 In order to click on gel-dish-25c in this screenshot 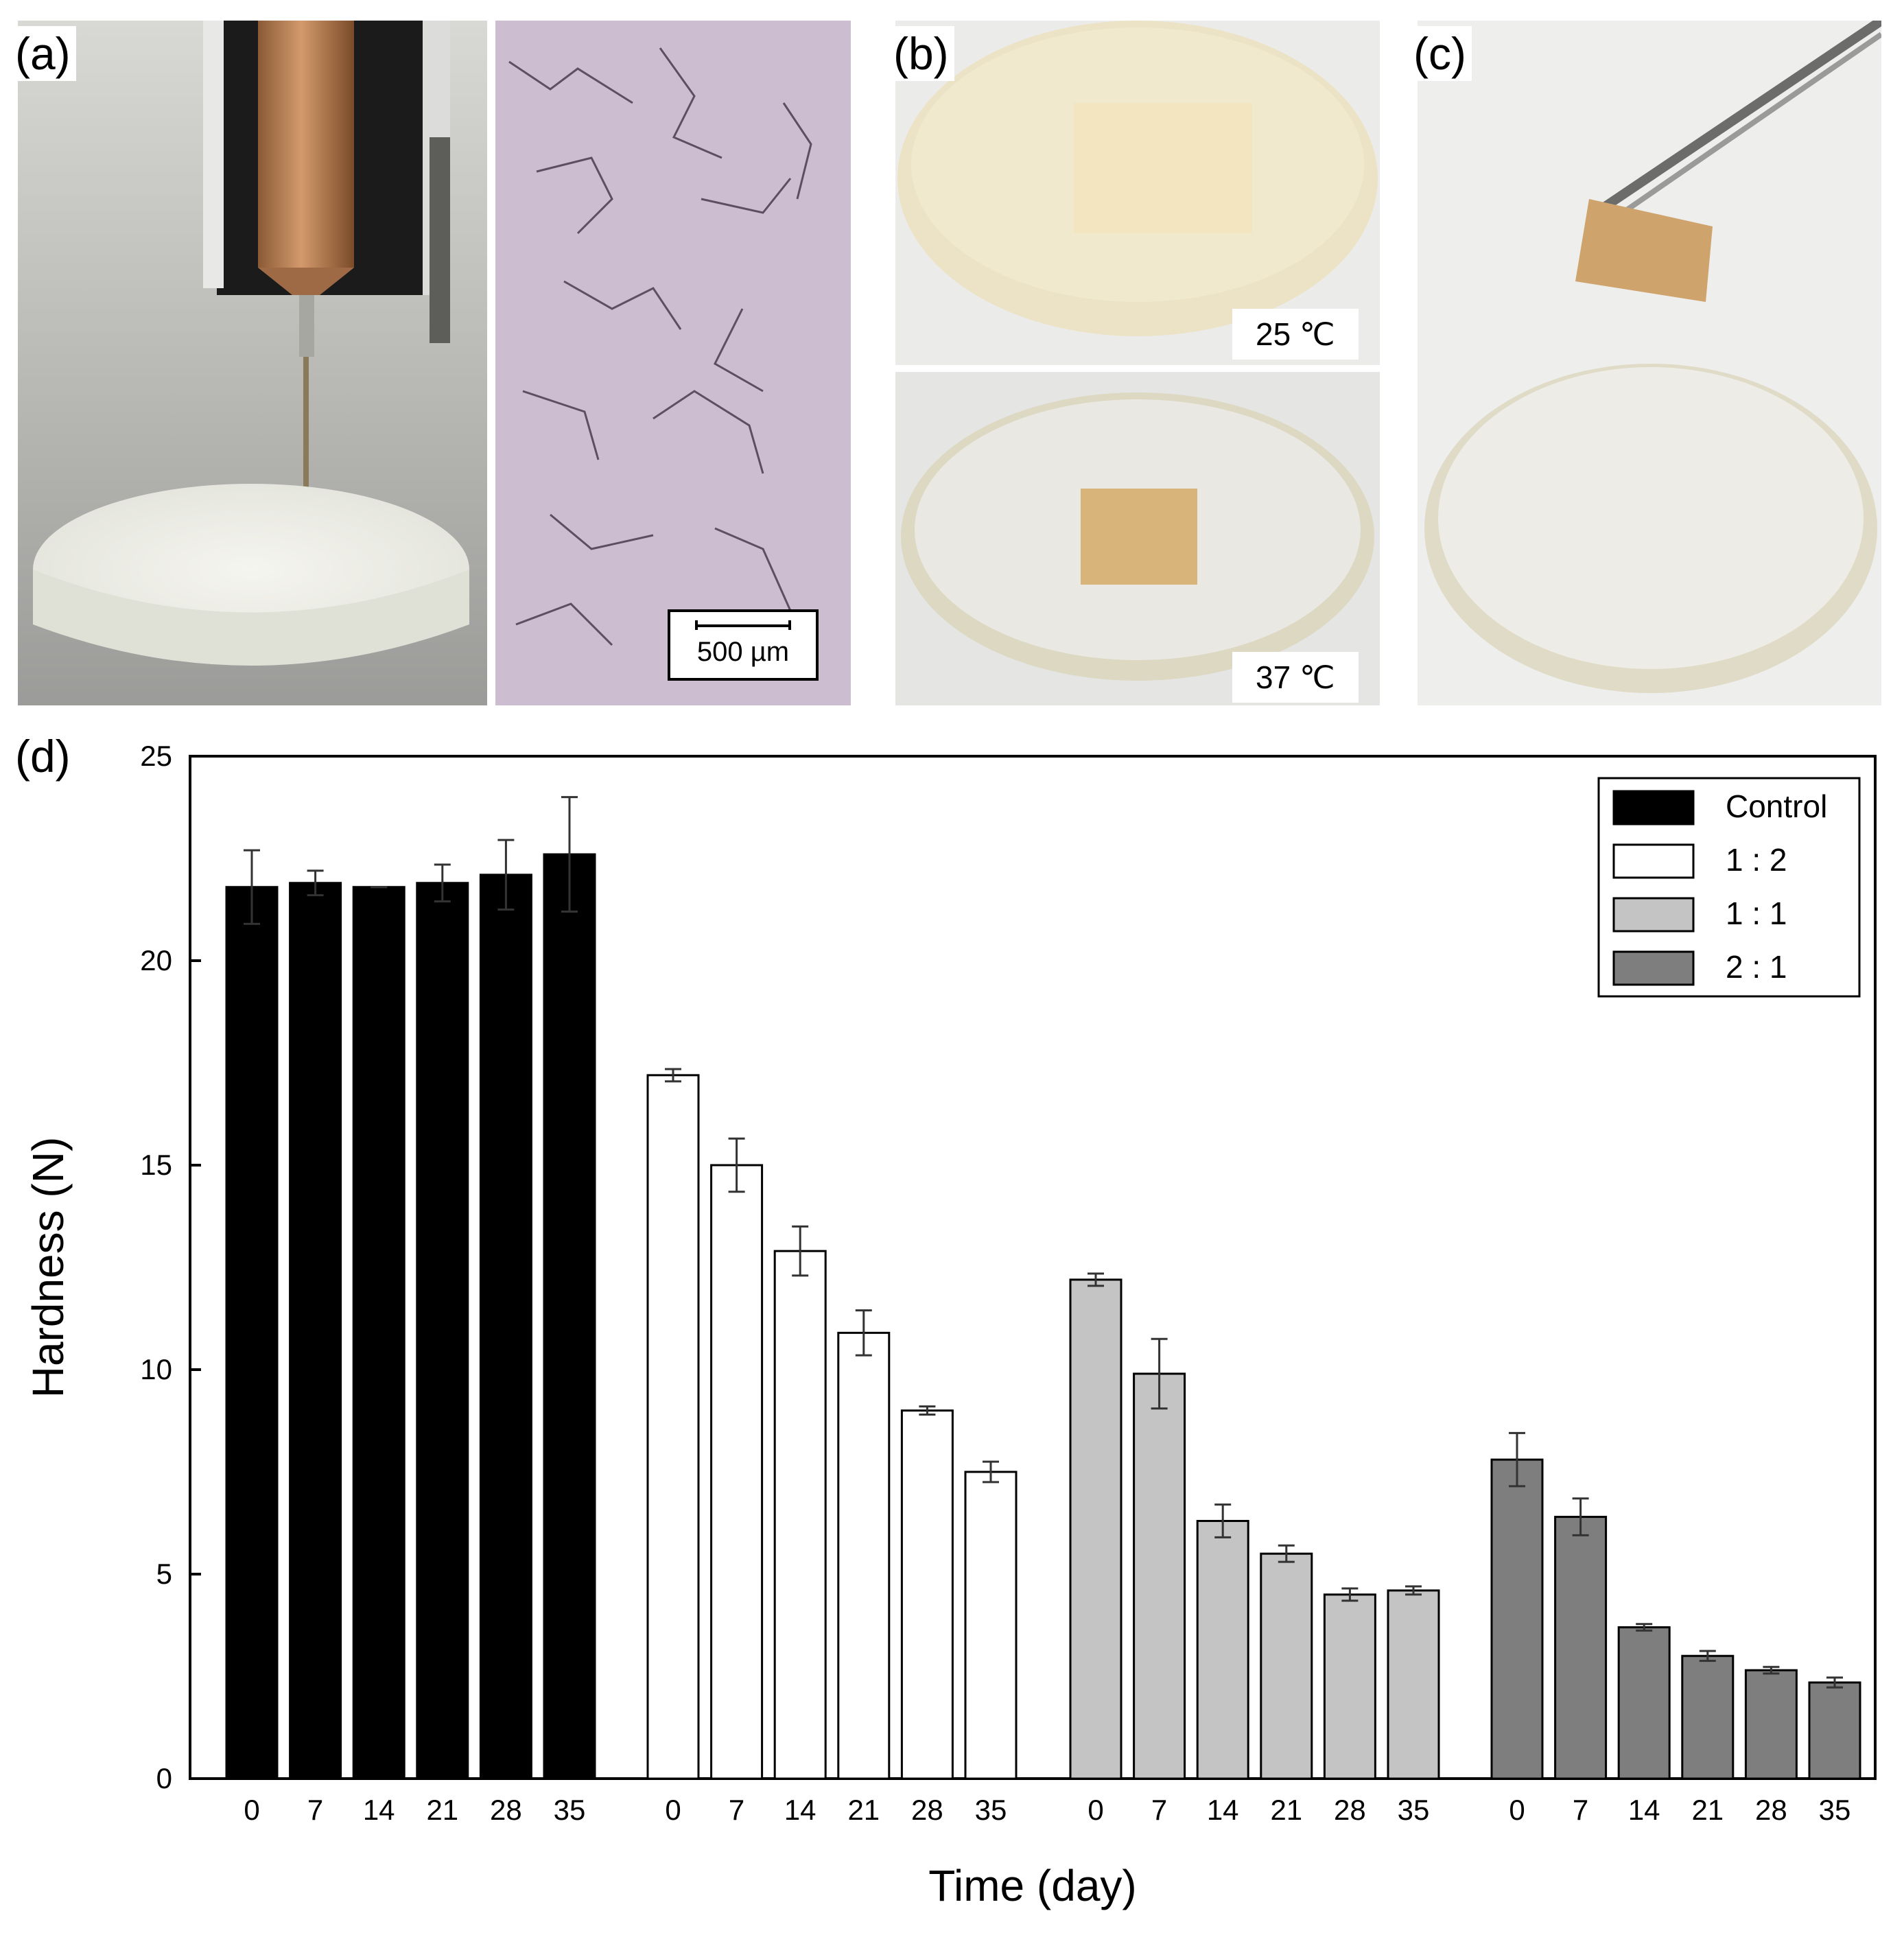, I will do `click(1137, 193)`.